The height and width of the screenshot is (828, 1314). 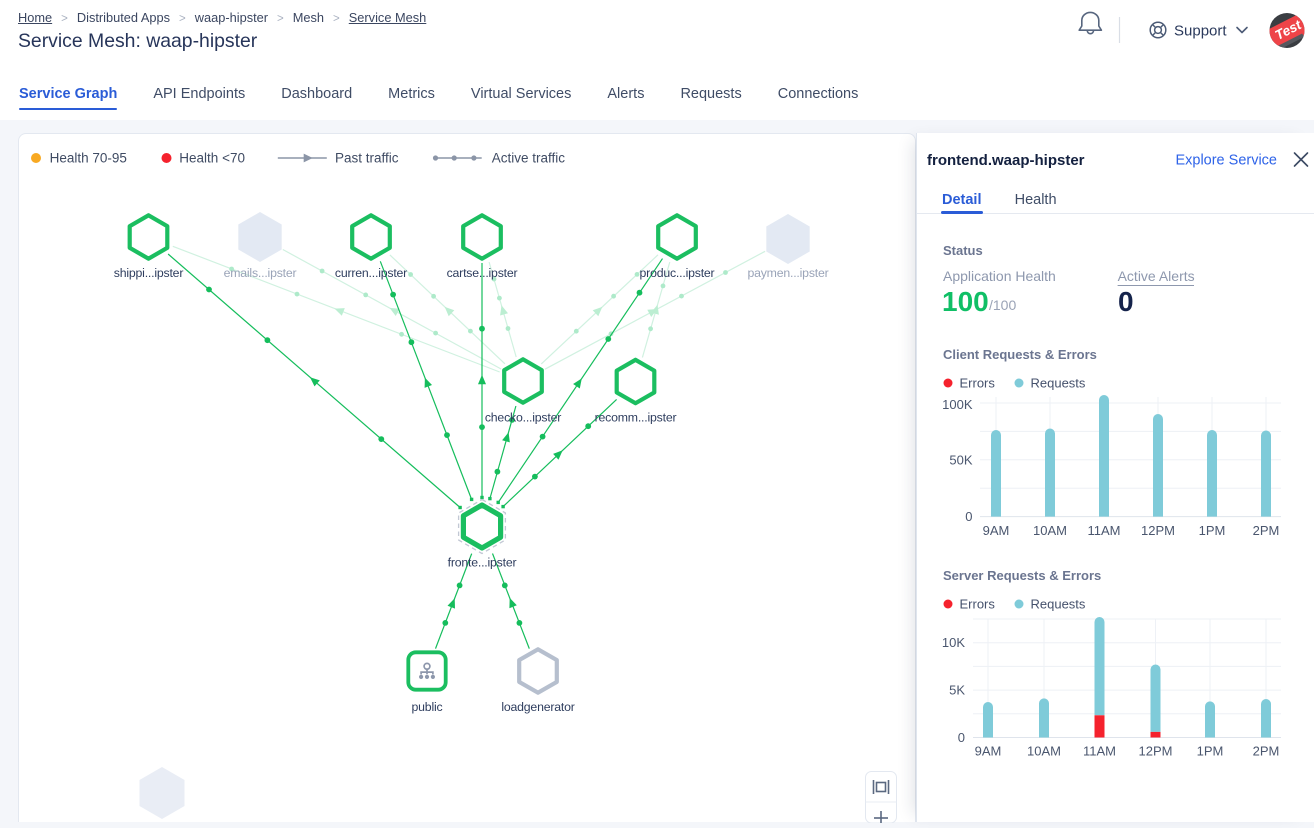 I want to click on svg-text: Support, so click(x=1200, y=31).